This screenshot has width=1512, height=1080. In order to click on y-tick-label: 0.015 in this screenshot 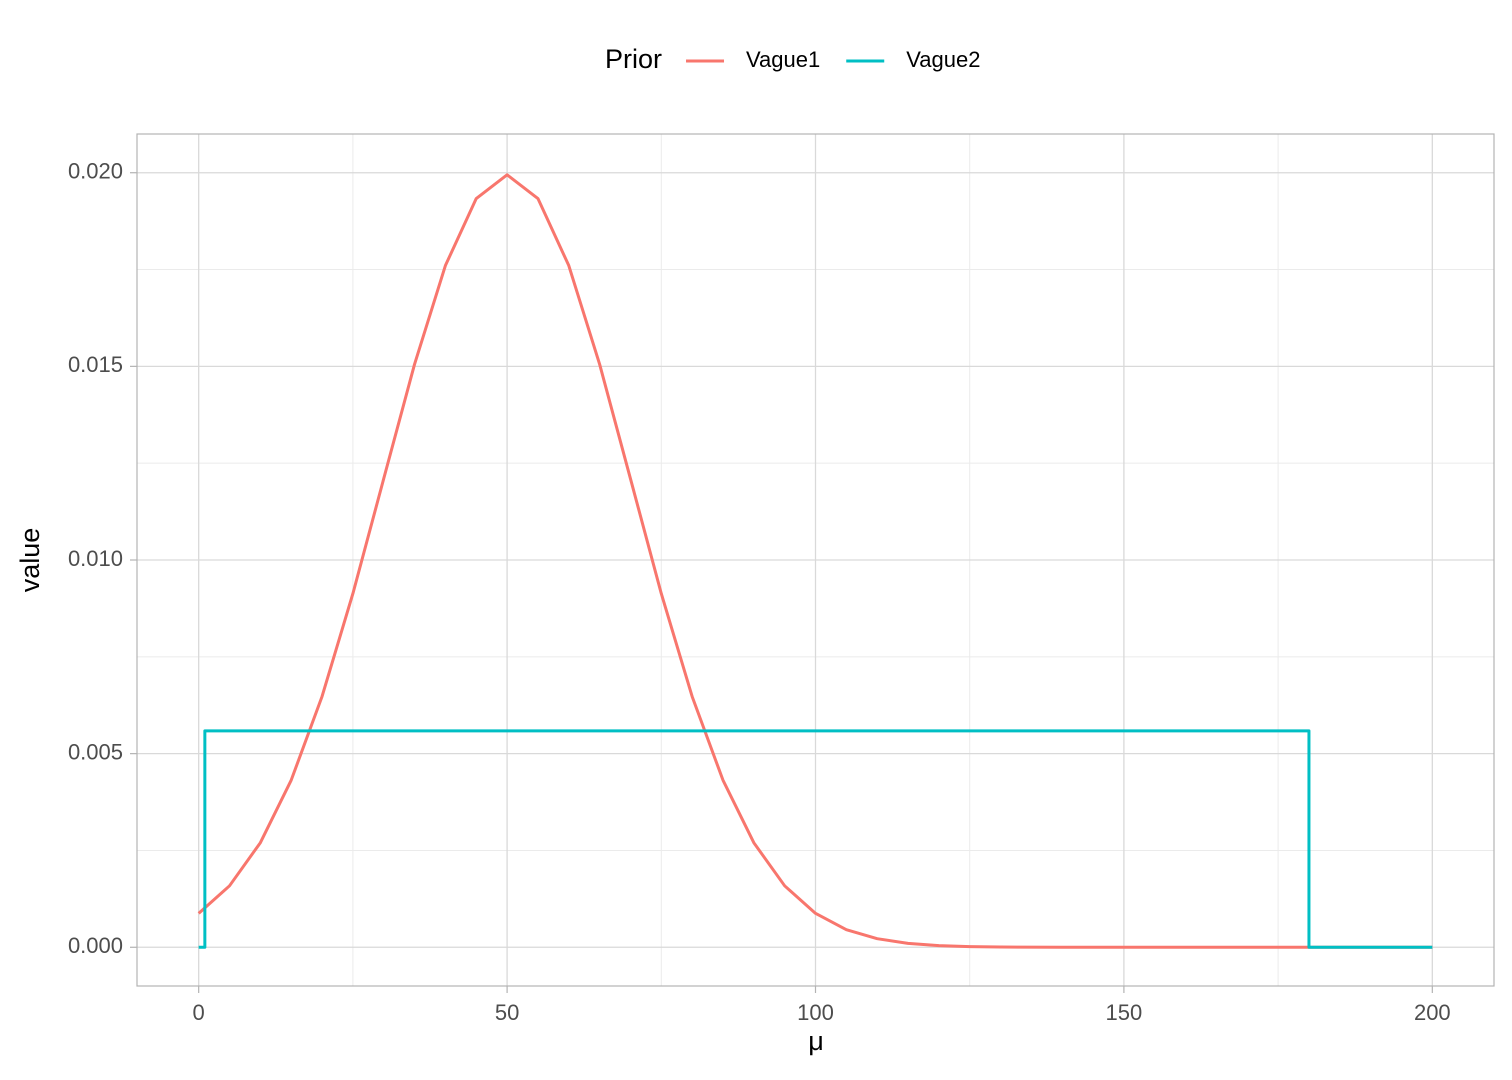, I will do `click(95, 364)`.